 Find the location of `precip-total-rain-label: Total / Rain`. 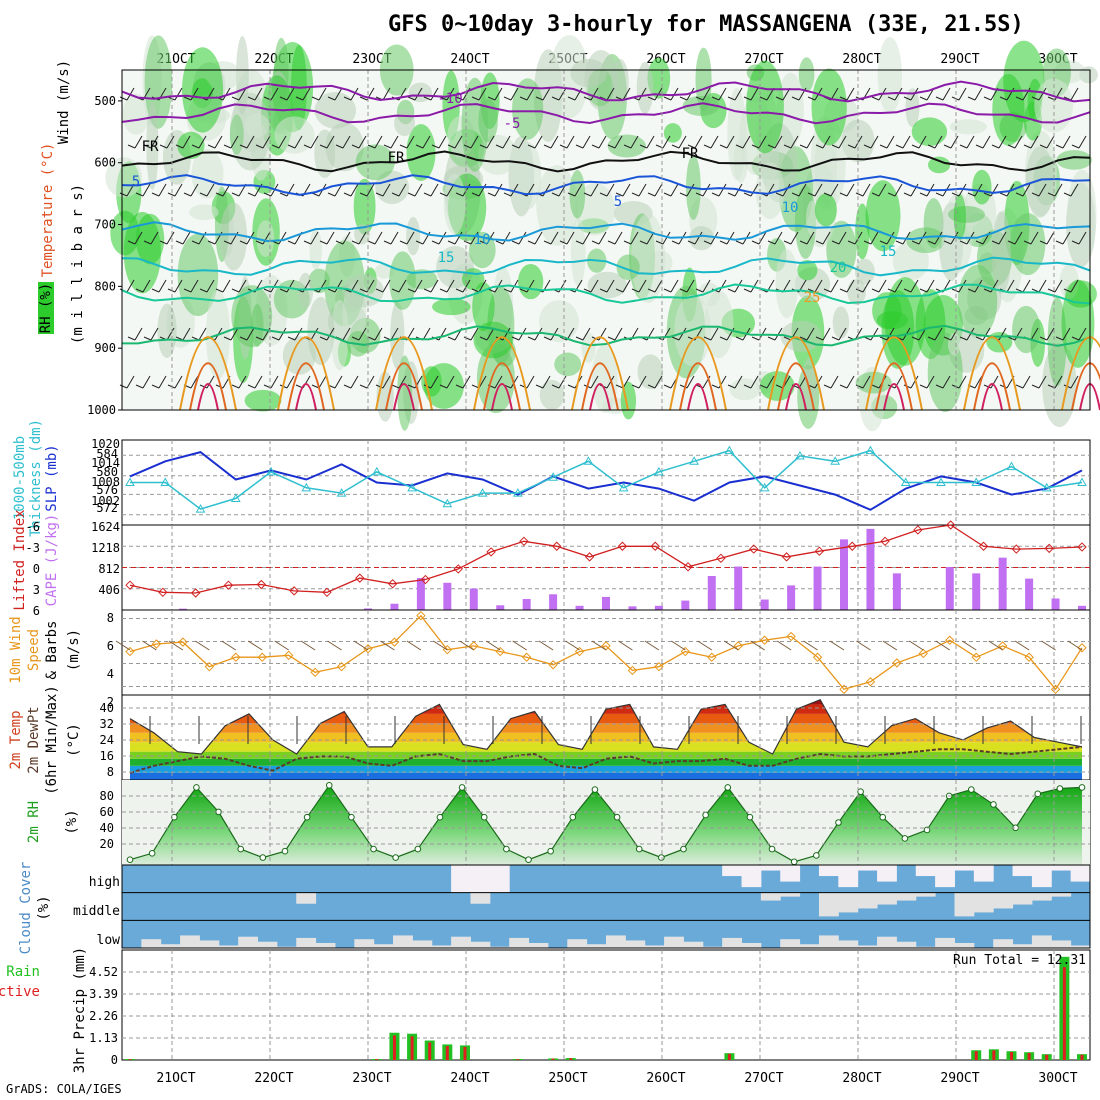

precip-total-rain-label: Total / Rain is located at coordinates (20, 972).